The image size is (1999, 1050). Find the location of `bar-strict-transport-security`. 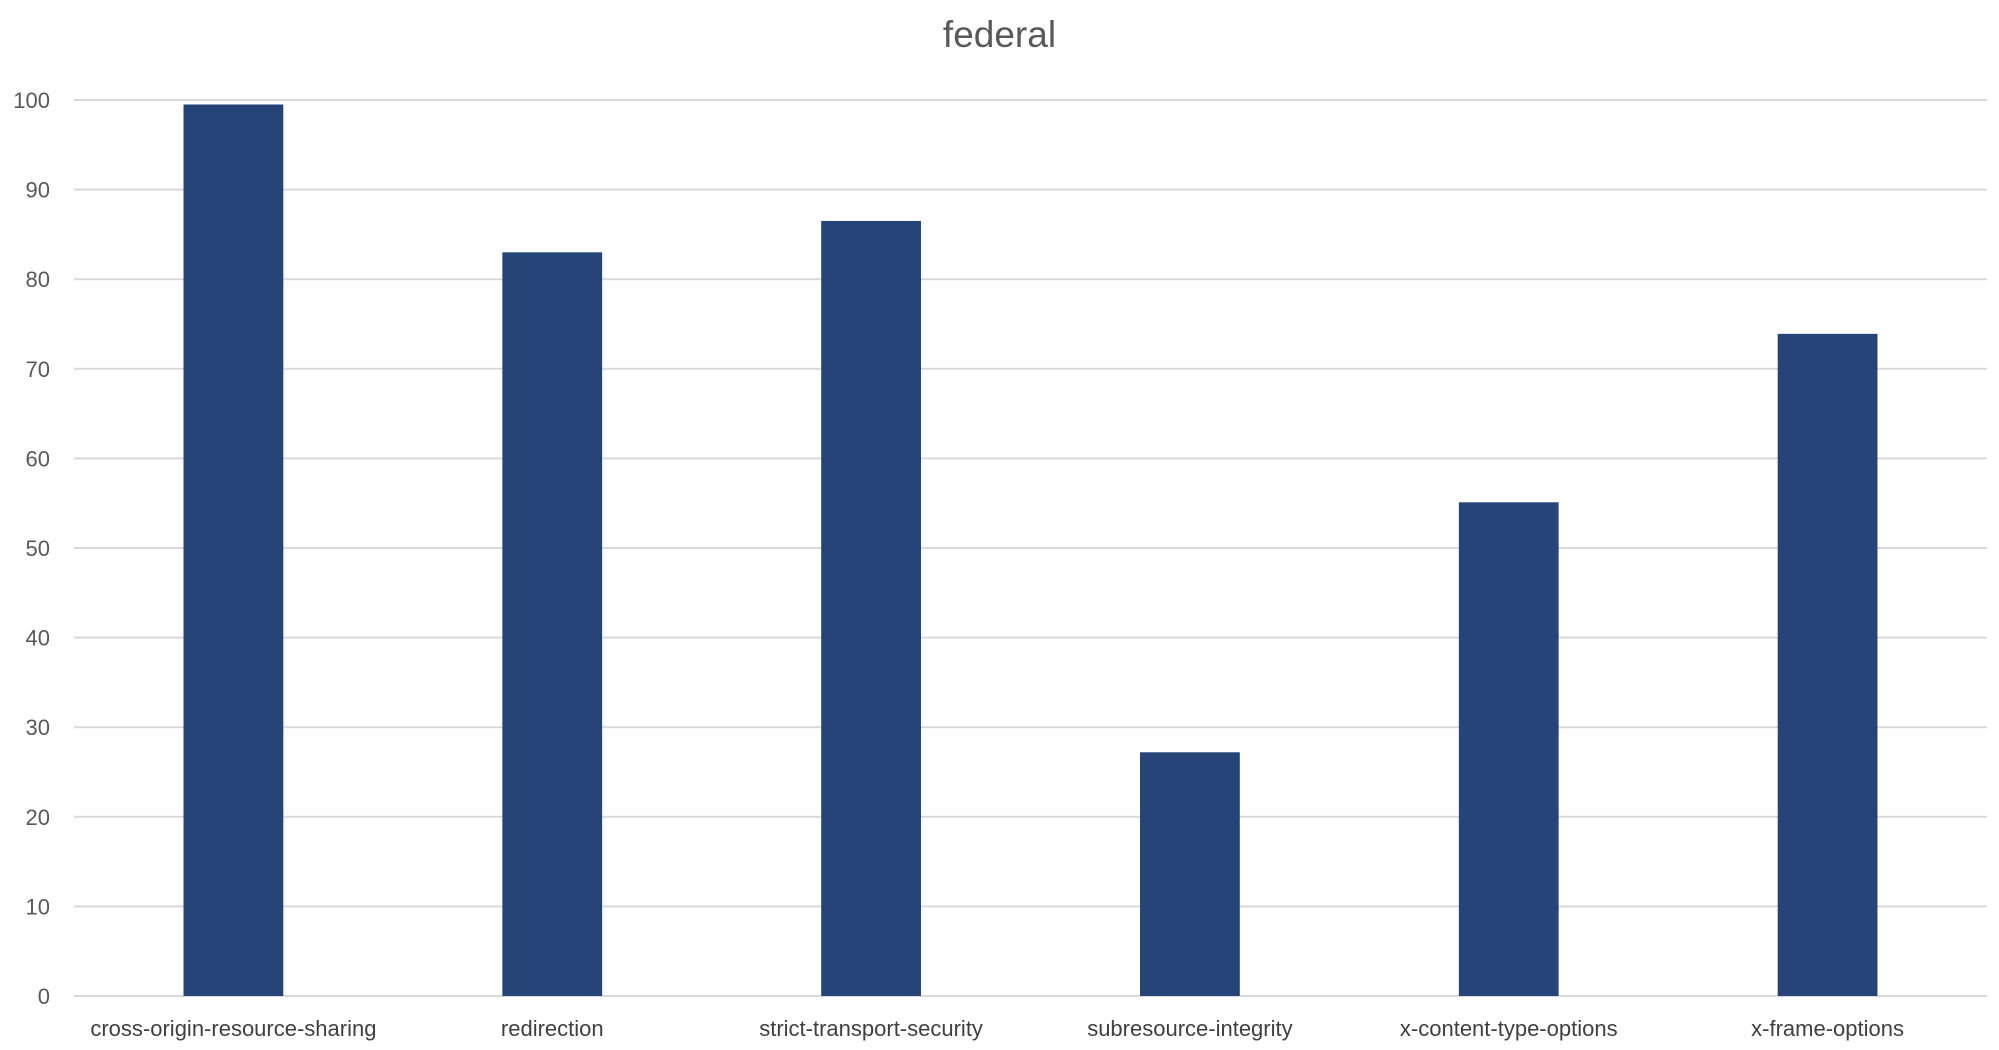

bar-strict-transport-security is located at coordinates (871, 608).